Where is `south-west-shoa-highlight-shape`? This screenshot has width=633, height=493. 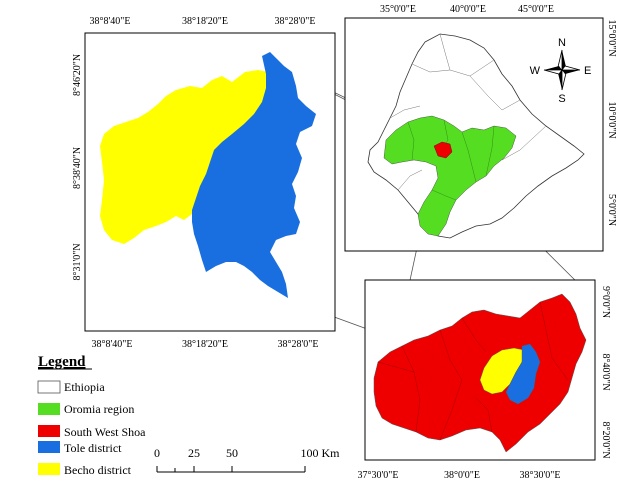
south-west-shoa-highlight-shape is located at coordinates (443, 150).